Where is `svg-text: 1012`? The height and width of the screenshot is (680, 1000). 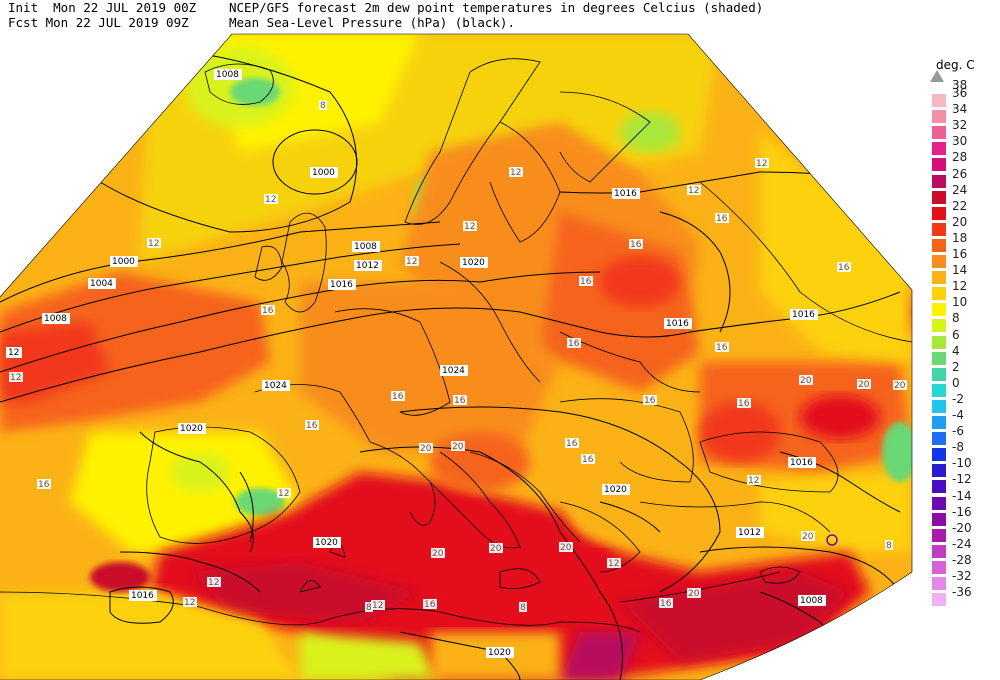
svg-text: 1012 is located at coordinates (367, 266).